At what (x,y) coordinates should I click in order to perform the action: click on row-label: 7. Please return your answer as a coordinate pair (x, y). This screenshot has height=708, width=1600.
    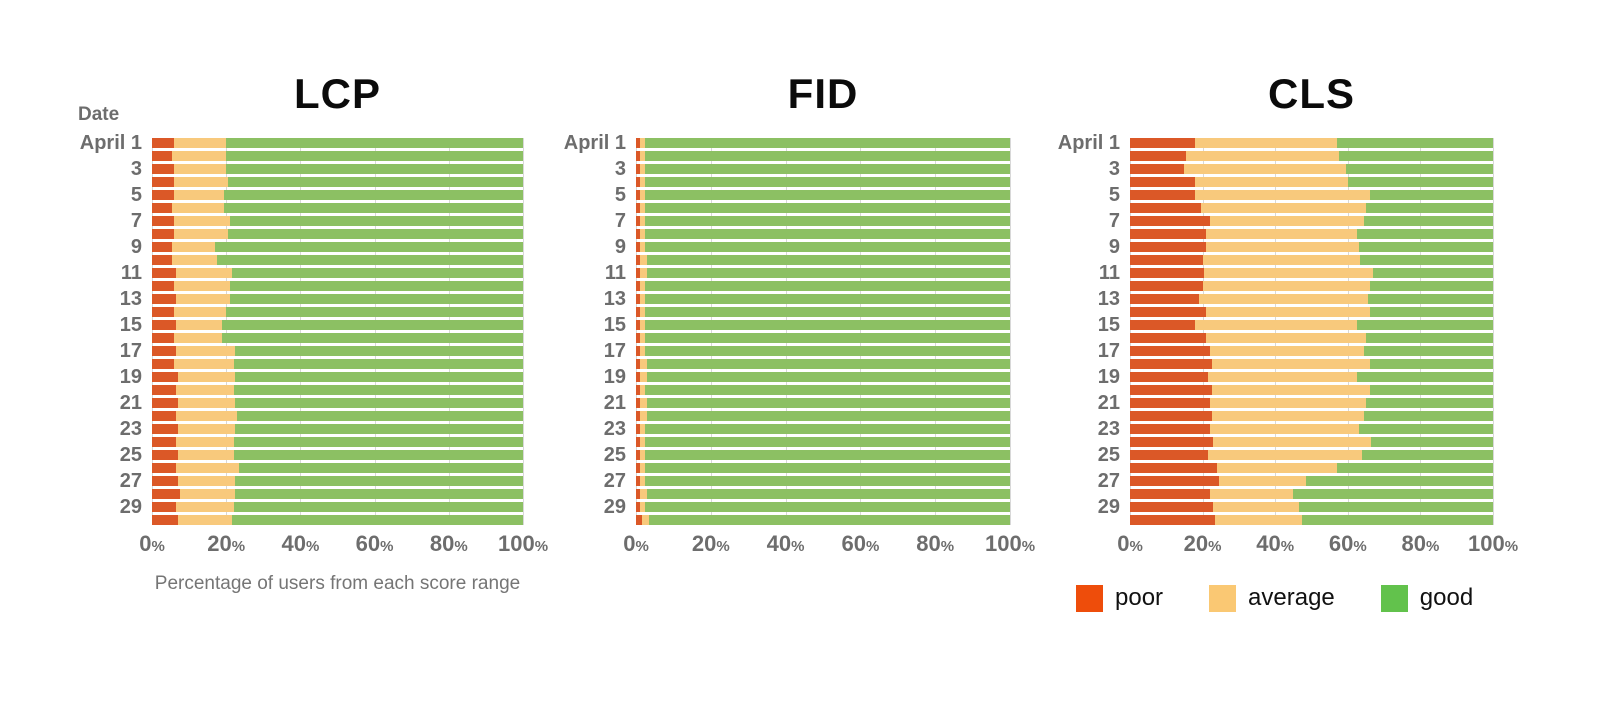
    Looking at the image, I should click on (136, 221).